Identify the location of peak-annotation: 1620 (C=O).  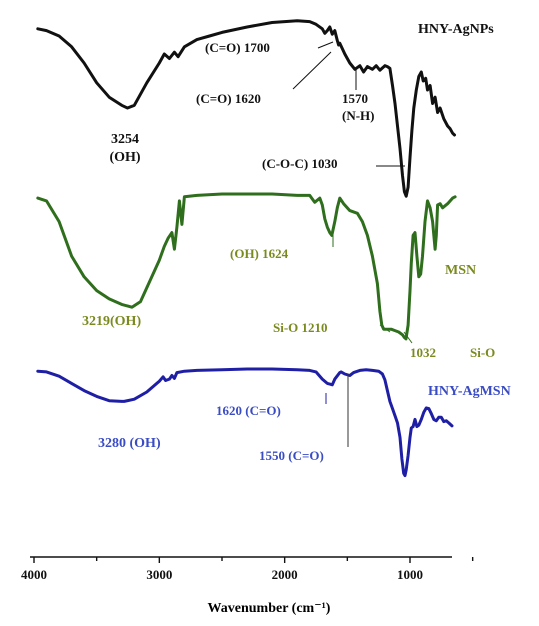
(248, 410).